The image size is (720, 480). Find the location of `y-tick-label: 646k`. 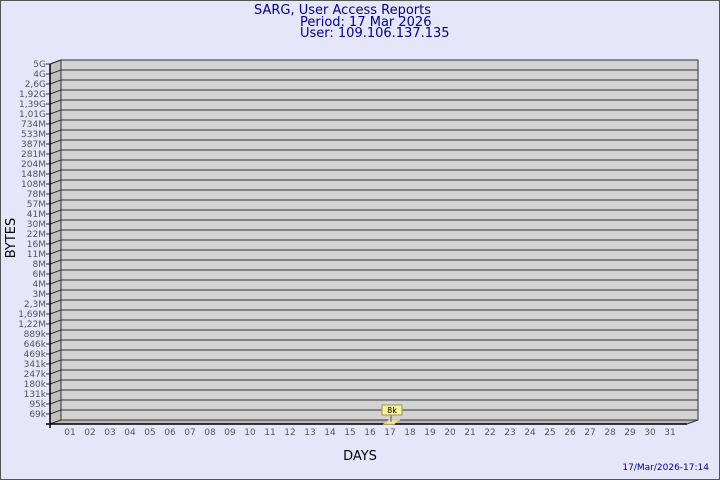

y-tick-label: 646k is located at coordinates (35, 345).